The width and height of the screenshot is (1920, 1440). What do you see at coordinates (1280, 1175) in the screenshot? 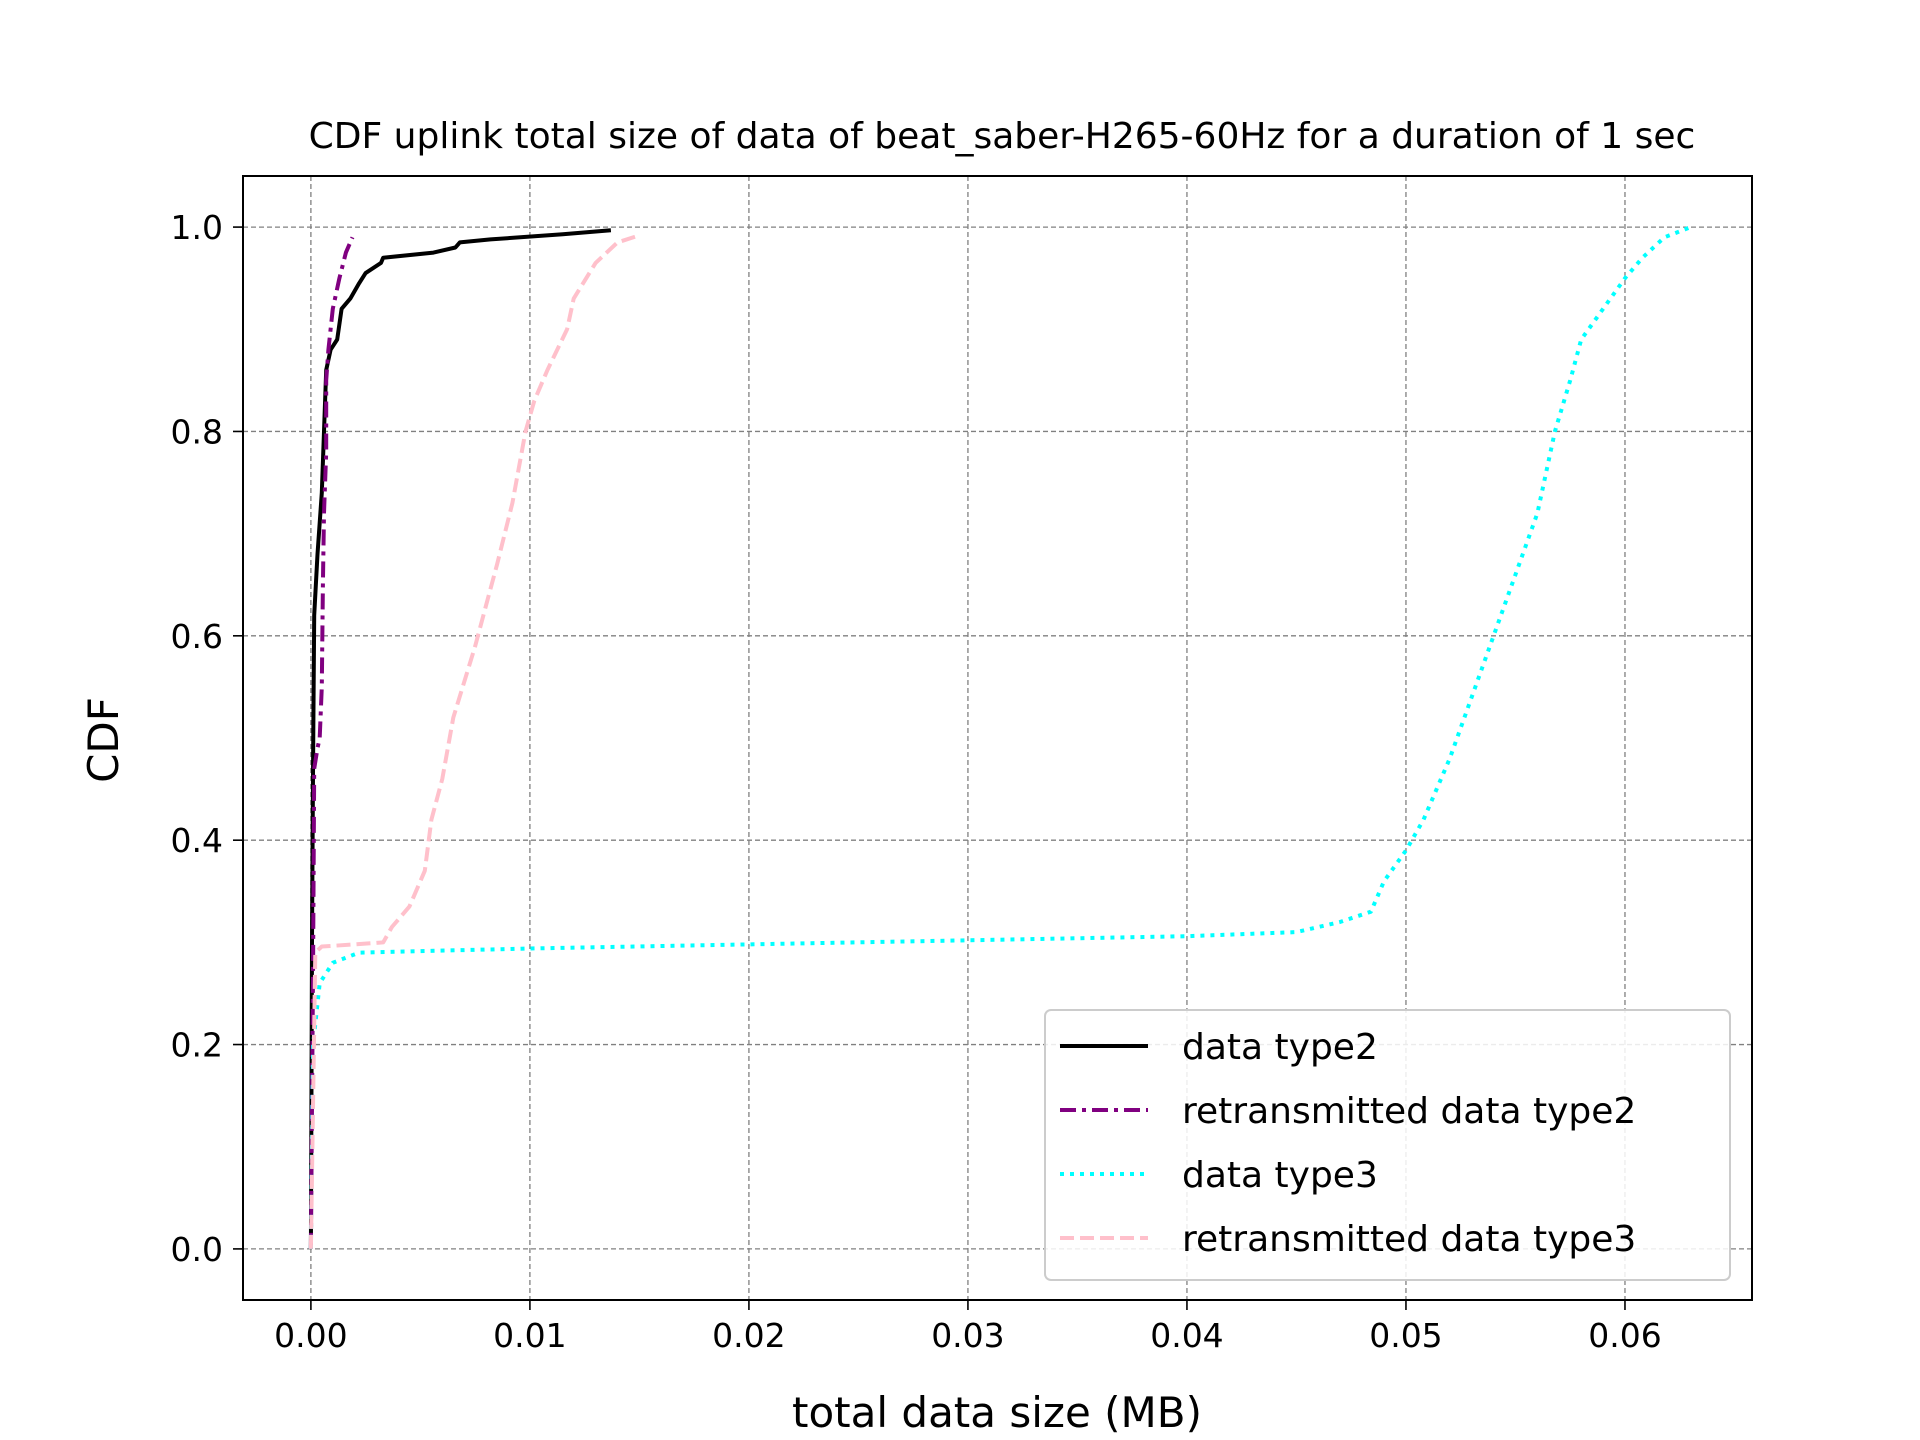
I see `legend-label: data type3` at bounding box center [1280, 1175].